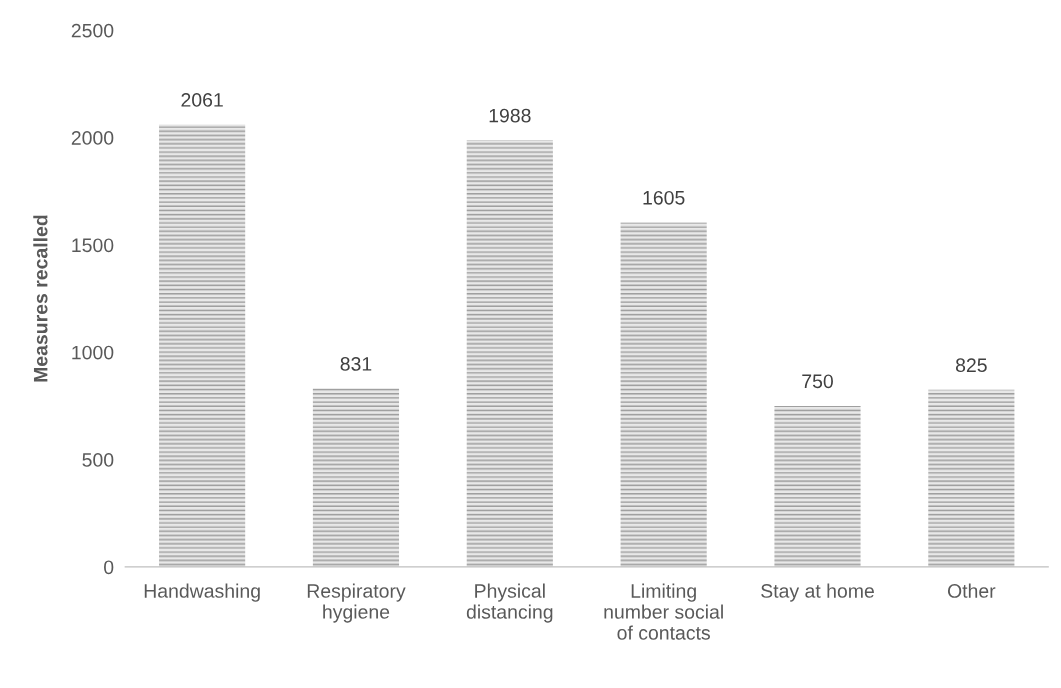 The width and height of the screenshot is (1061, 688). What do you see at coordinates (93, 352) in the screenshot?
I see `y-tick-label: 1000` at bounding box center [93, 352].